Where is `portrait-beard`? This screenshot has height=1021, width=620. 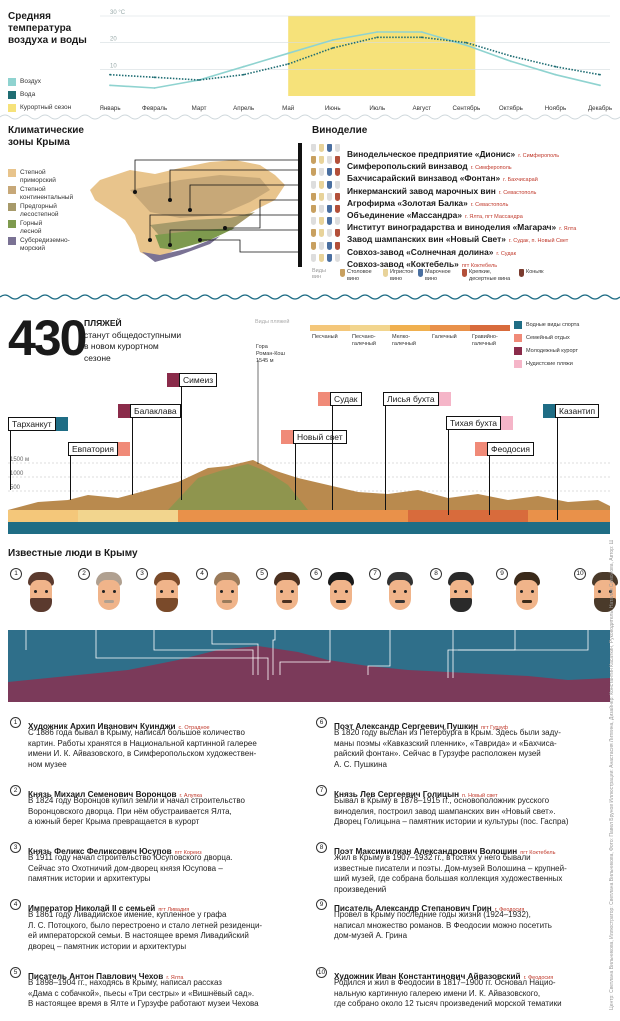 portrait-beard is located at coordinates (605, 605).